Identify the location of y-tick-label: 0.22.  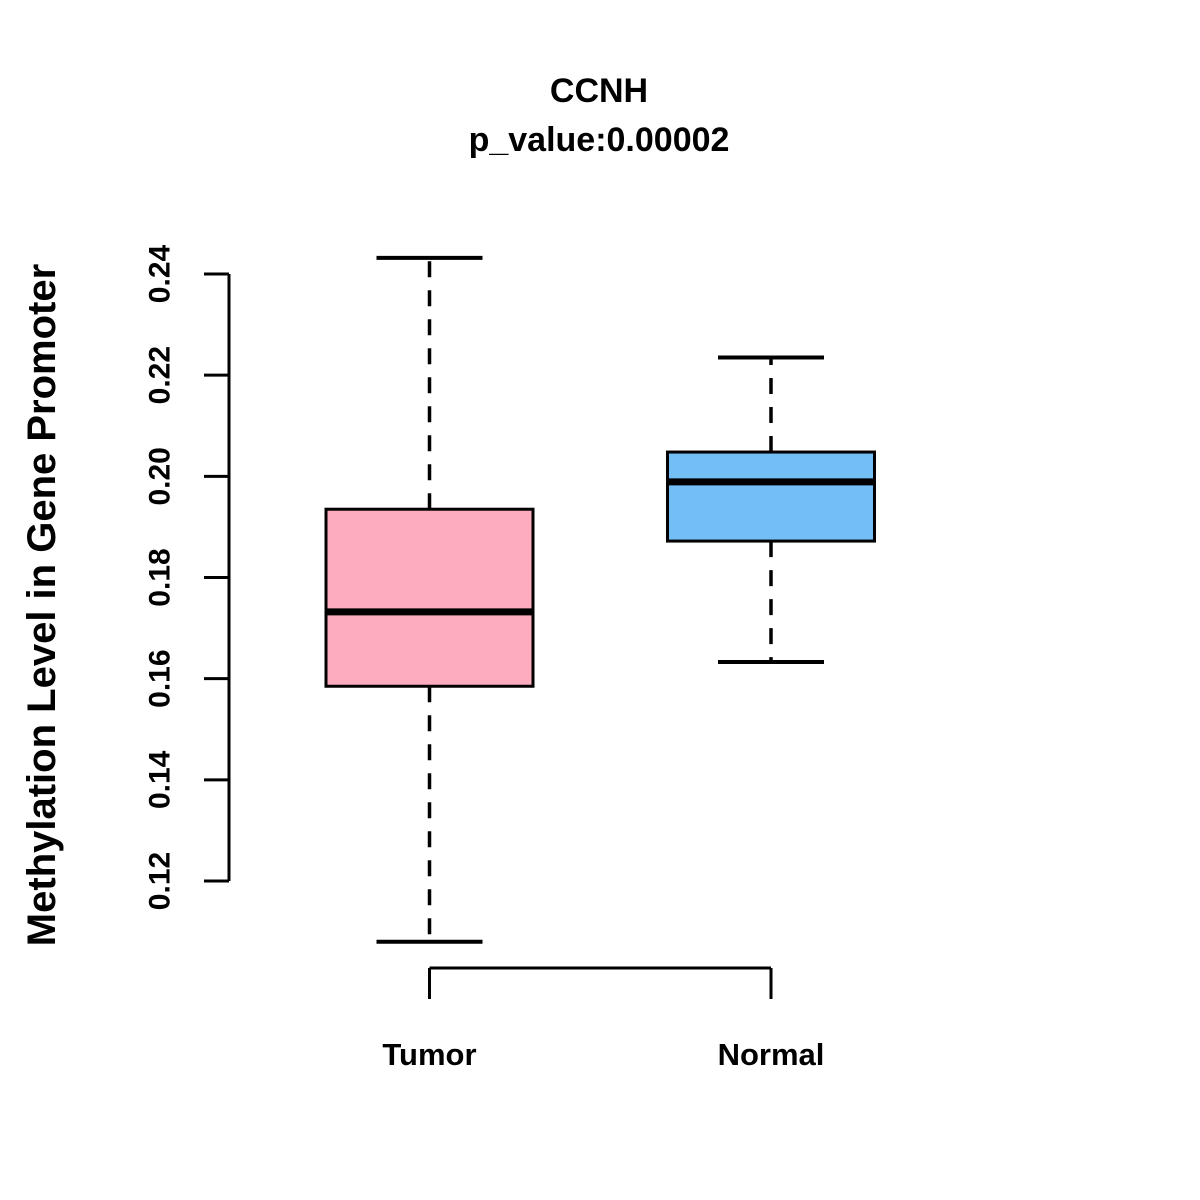
(160, 375).